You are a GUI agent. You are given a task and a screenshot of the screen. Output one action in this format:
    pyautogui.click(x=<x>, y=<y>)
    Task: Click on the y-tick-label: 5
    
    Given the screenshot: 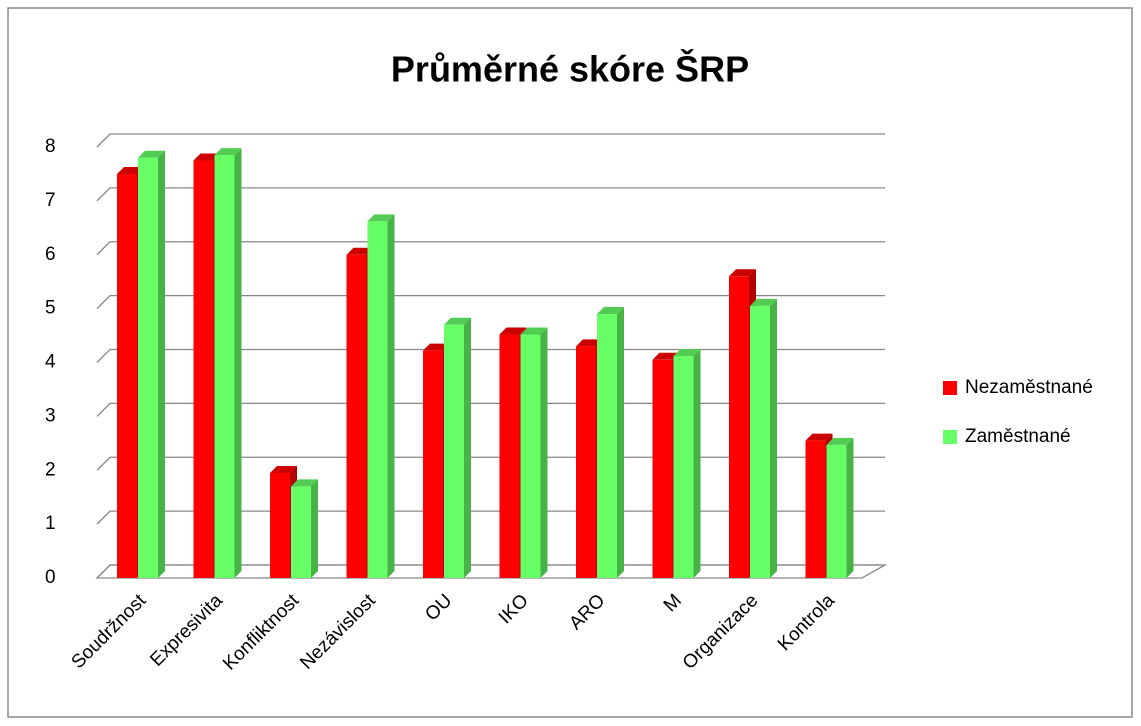 What is the action you would take?
    pyautogui.click(x=50, y=308)
    